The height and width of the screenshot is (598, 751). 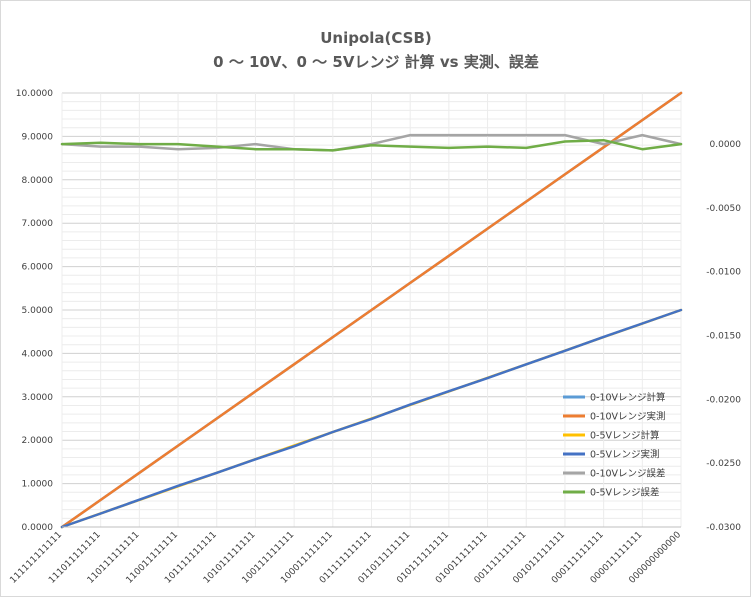 What do you see at coordinates (38, 181) in the screenshot?
I see `y-left-tick-label: 8.0000` at bounding box center [38, 181].